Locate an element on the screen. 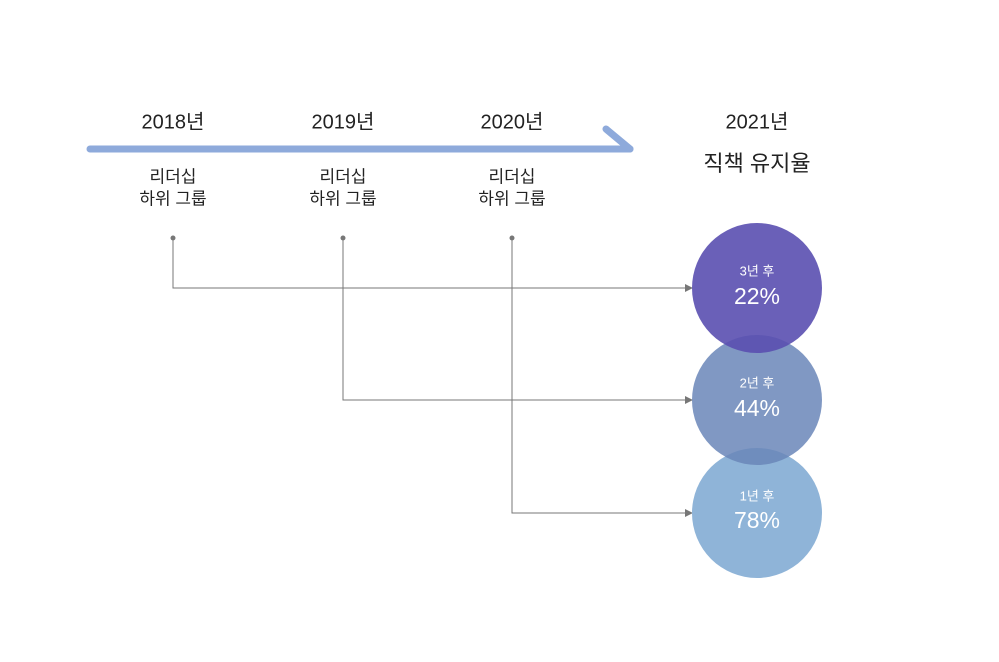  year-label: 2018년 is located at coordinates (173, 121).